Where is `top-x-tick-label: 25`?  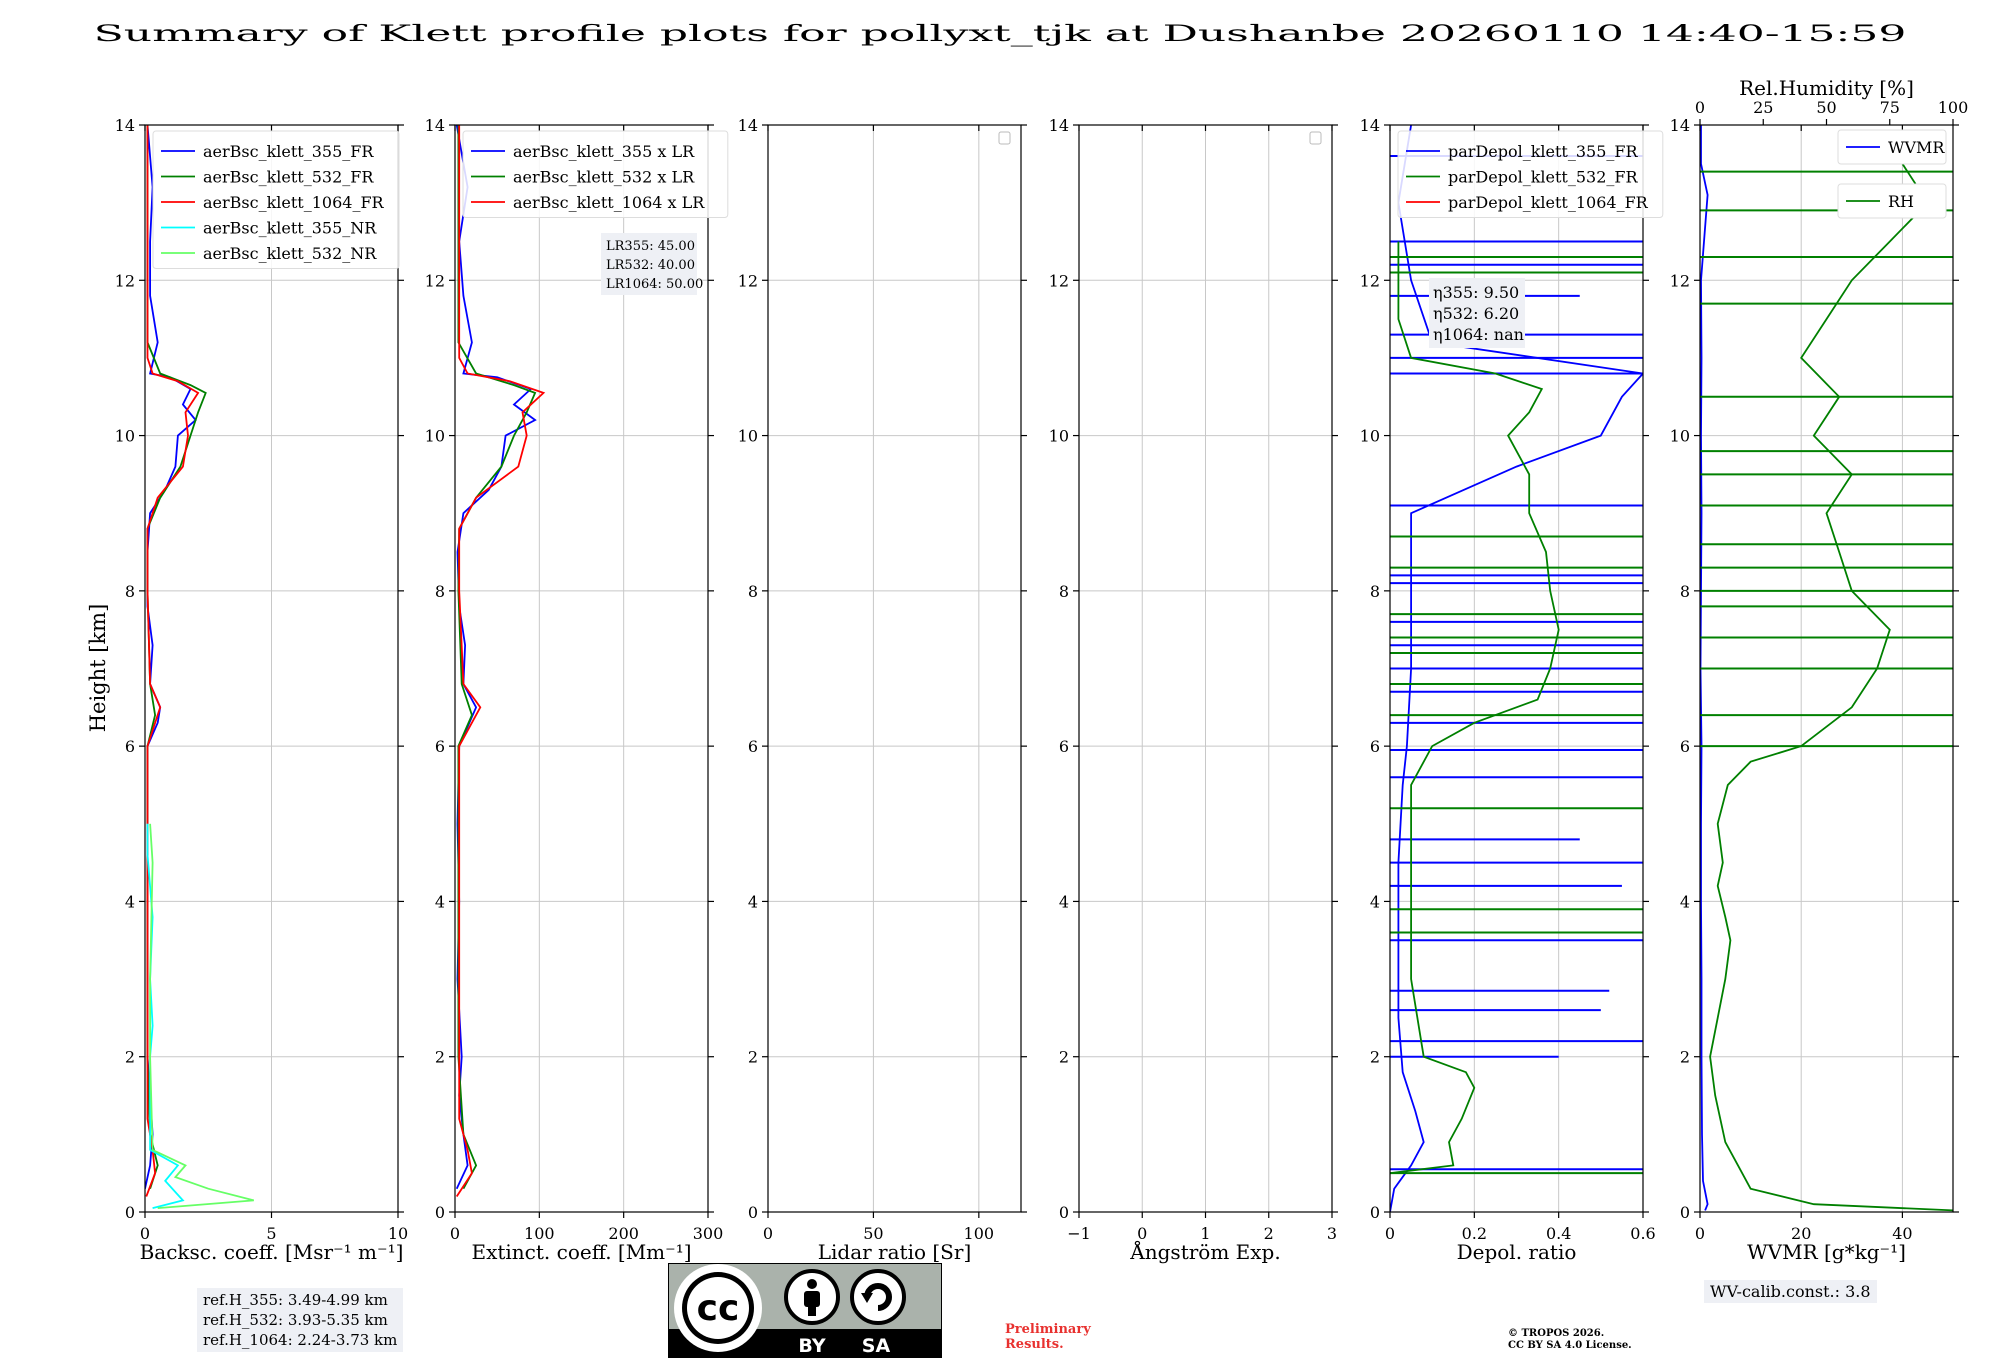 top-x-tick-label: 25 is located at coordinates (1763, 107).